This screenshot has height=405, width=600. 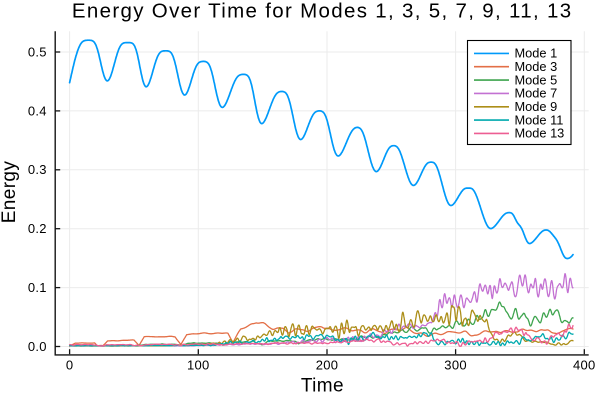 What do you see at coordinates (37, 110) in the screenshot?
I see `svg-text: 0.4` at bounding box center [37, 110].